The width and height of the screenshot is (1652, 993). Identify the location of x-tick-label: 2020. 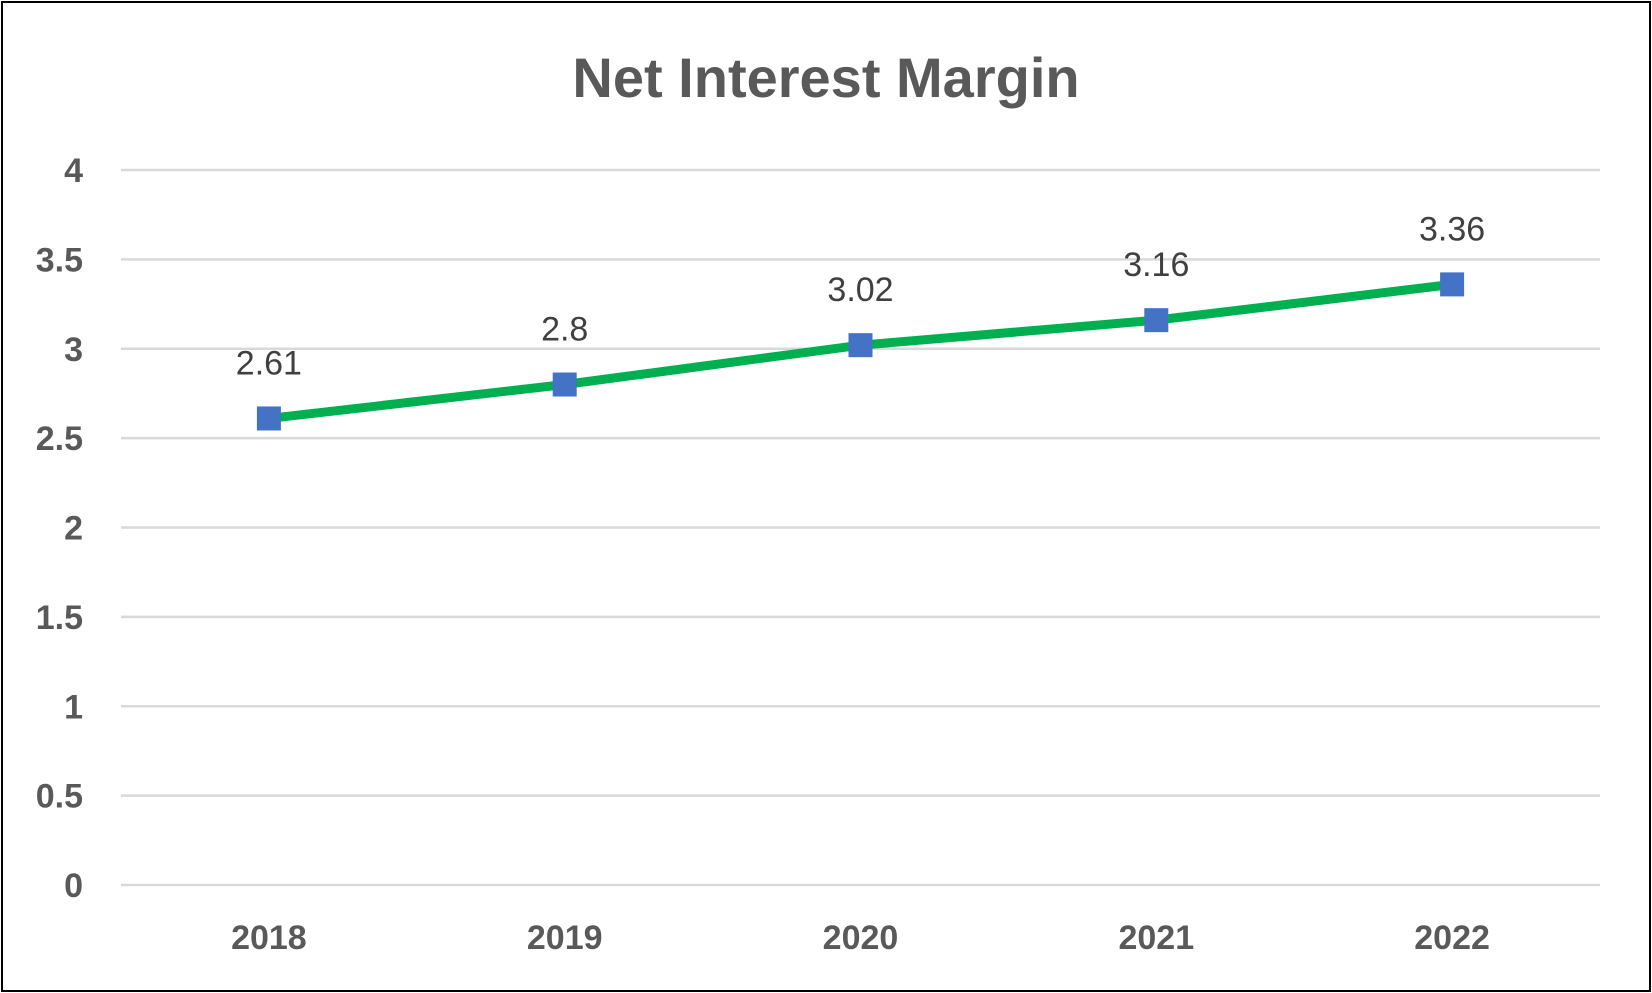
(861, 938).